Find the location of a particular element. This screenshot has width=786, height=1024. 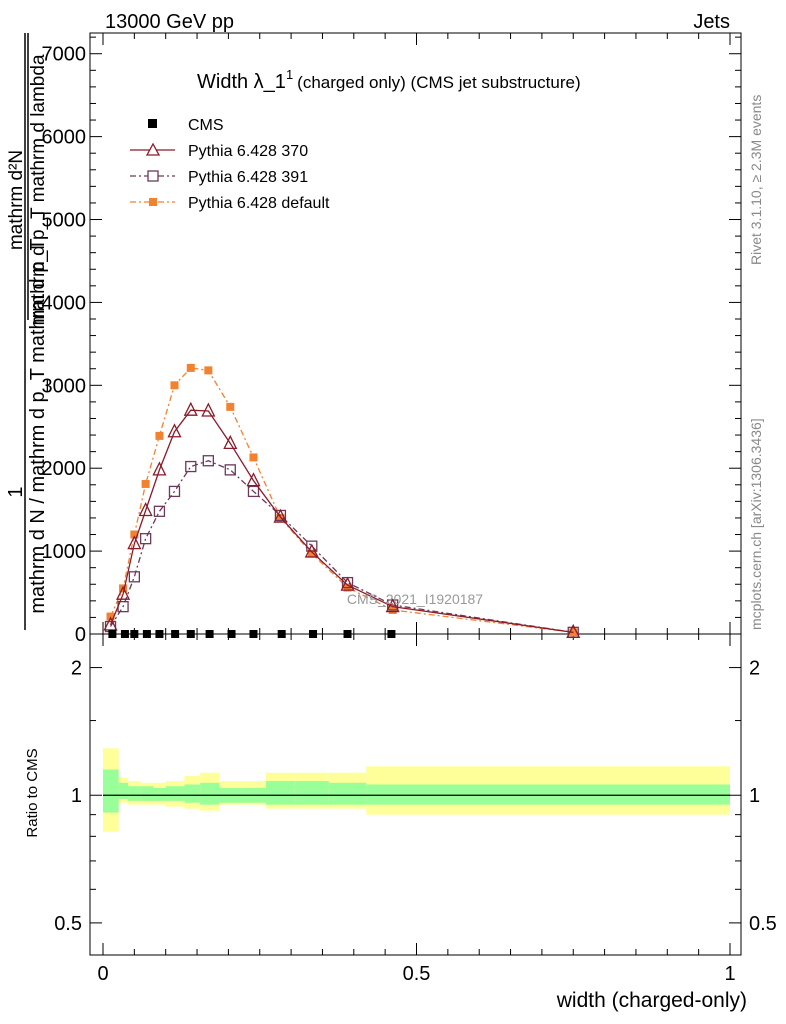

energy-label: 13000 GeV pp is located at coordinates (169, 22).